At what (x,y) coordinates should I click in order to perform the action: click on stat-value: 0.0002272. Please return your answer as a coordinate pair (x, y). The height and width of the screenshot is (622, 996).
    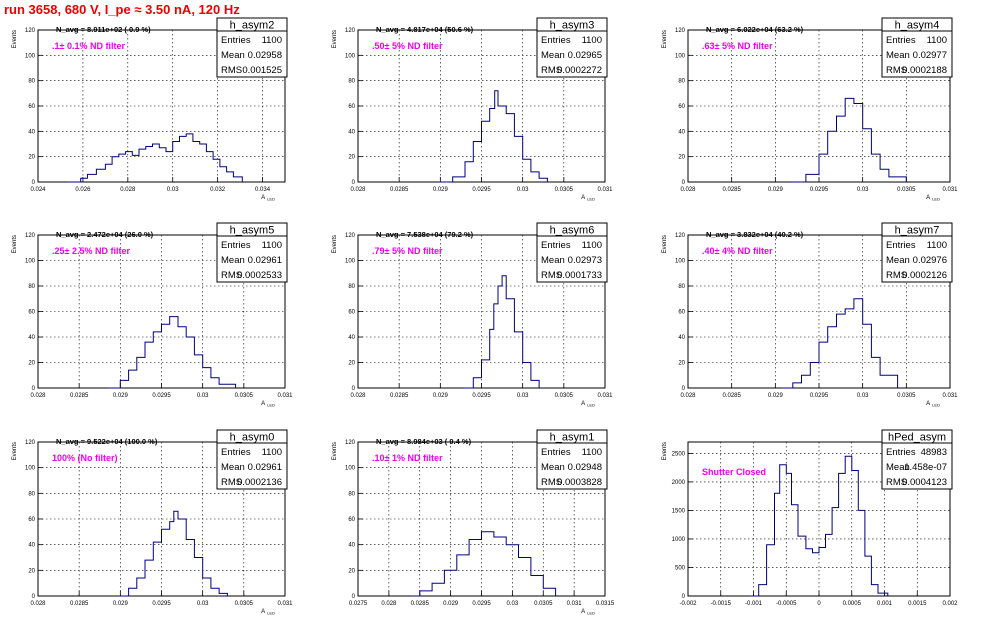
    Looking at the image, I should click on (579, 70).